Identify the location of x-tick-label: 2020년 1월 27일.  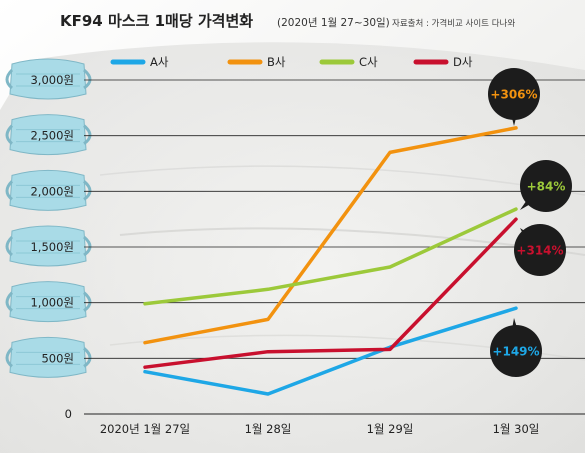
(145, 429).